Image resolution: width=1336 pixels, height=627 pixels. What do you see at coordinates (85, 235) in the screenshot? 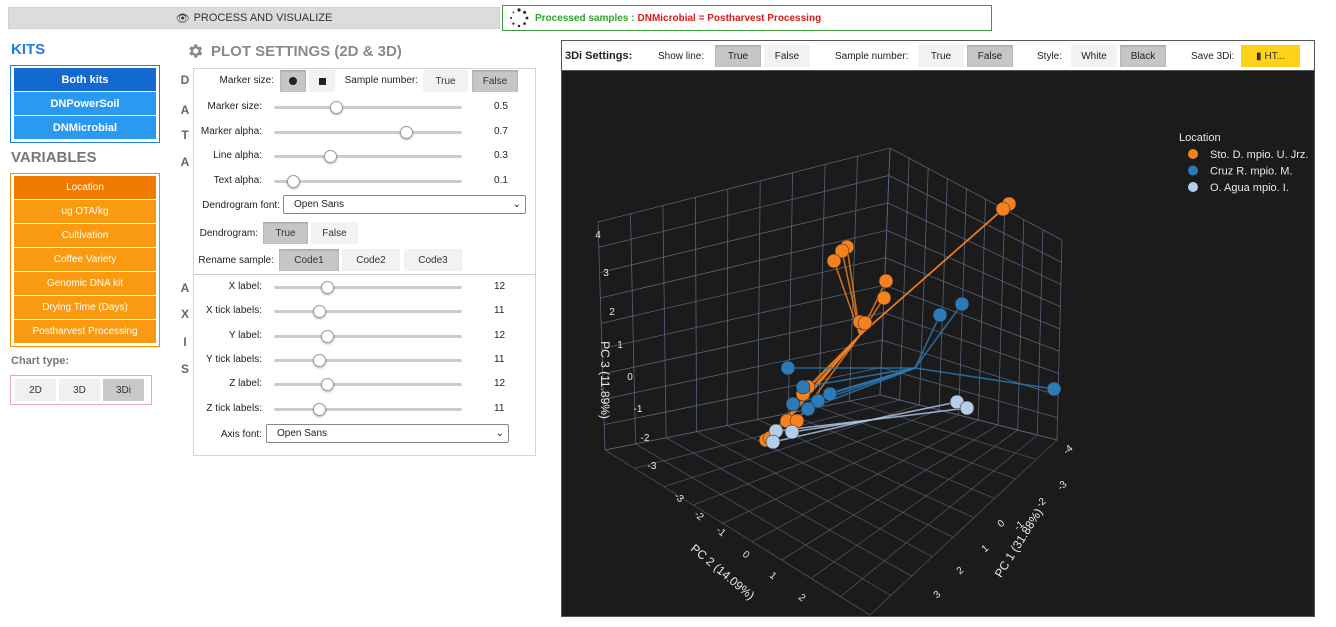
I see `variable-button-cultivation: Cultivation` at bounding box center [85, 235].